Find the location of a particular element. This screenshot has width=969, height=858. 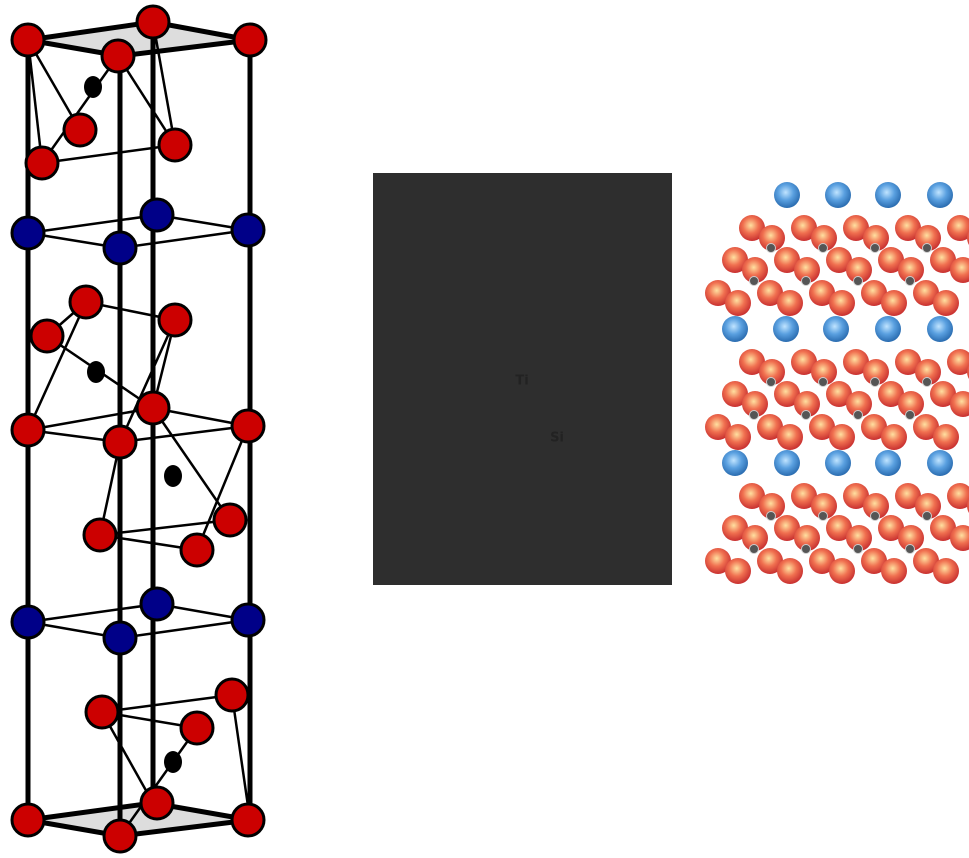

black-atom is located at coordinates (96, 372).